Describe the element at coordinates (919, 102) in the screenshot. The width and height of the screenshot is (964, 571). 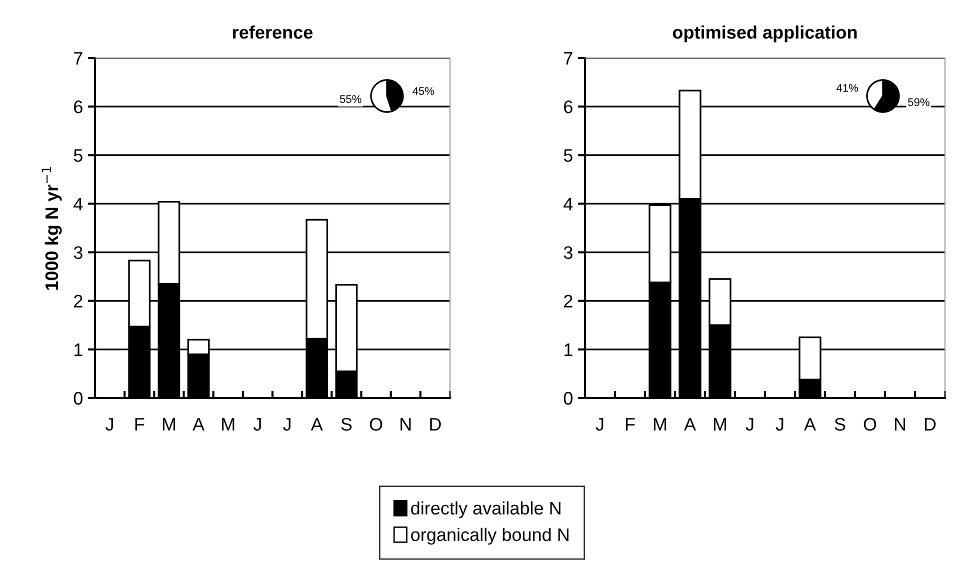
I see `data-label: 59%` at that location.